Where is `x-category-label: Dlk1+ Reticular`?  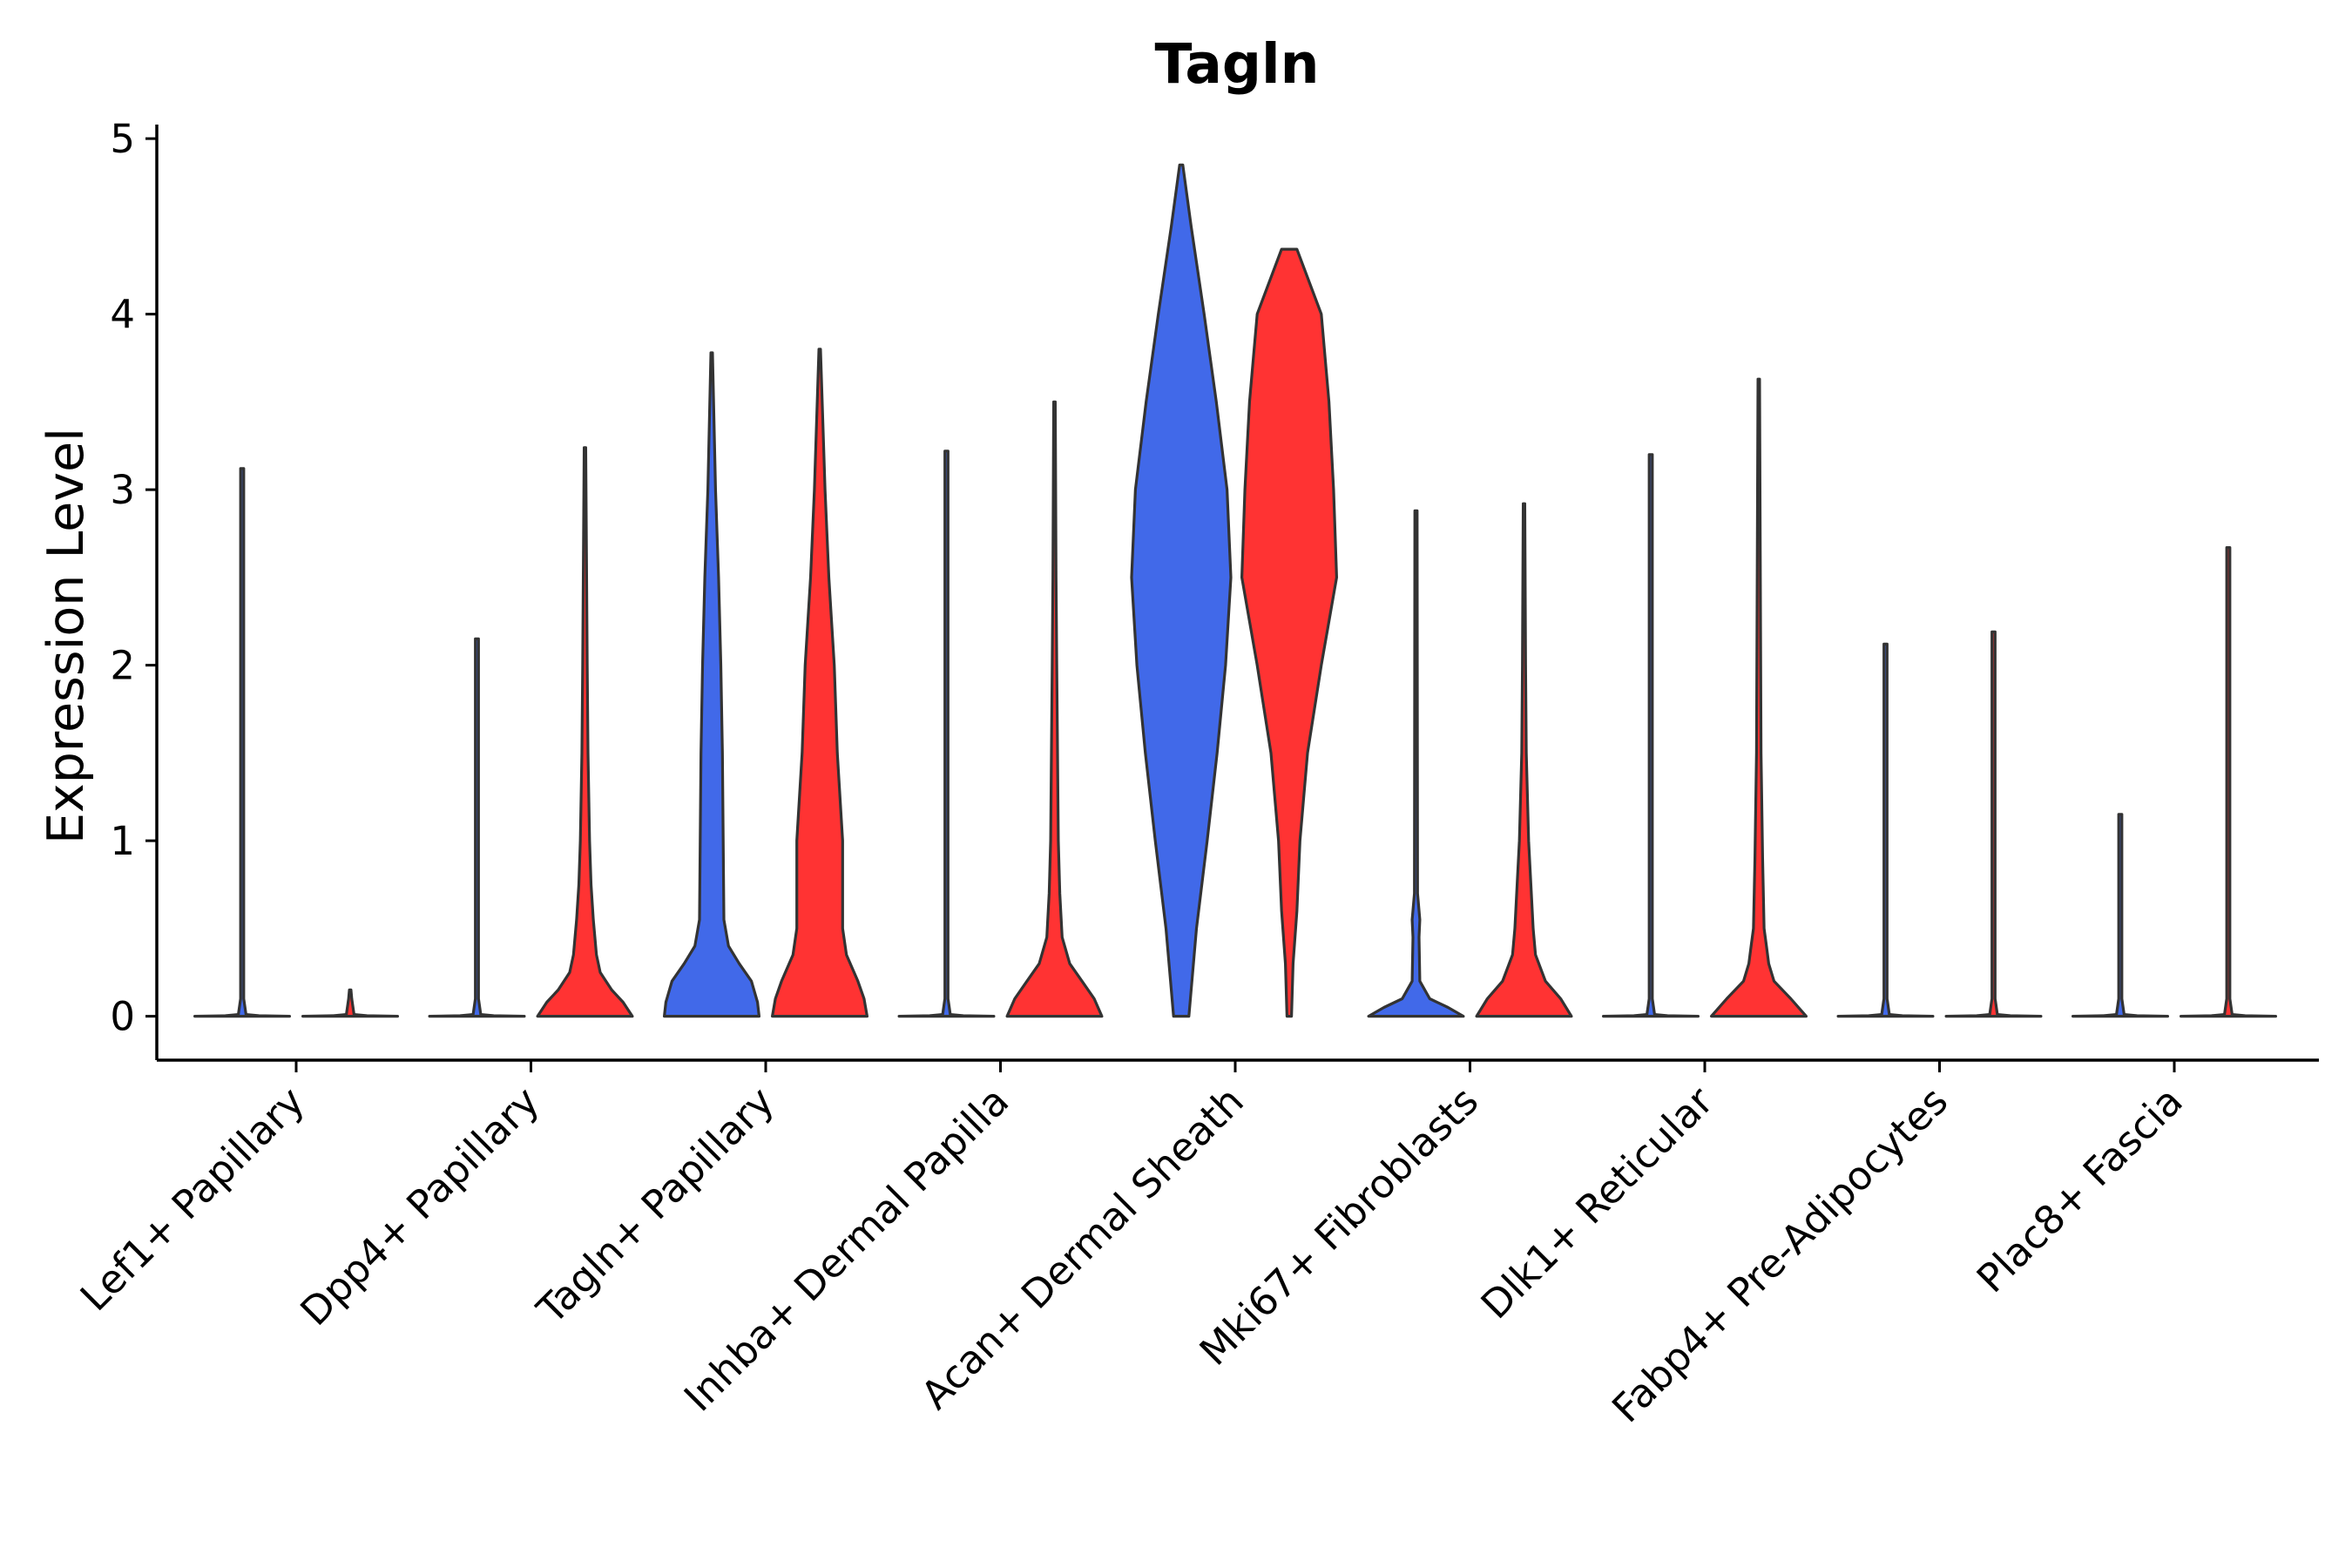 x-category-label: Dlk1+ Reticular is located at coordinates (1597, 1203).